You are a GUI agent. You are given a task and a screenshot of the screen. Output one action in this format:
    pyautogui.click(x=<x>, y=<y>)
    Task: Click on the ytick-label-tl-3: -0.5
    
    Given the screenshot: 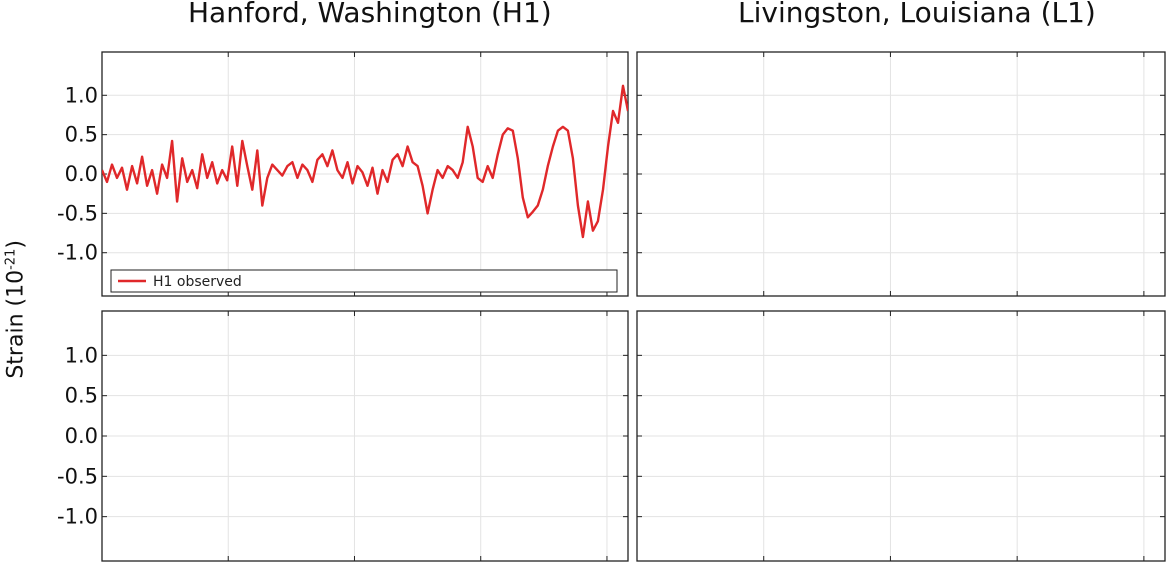 What is the action you would take?
    pyautogui.click(x=77, y=213)
    